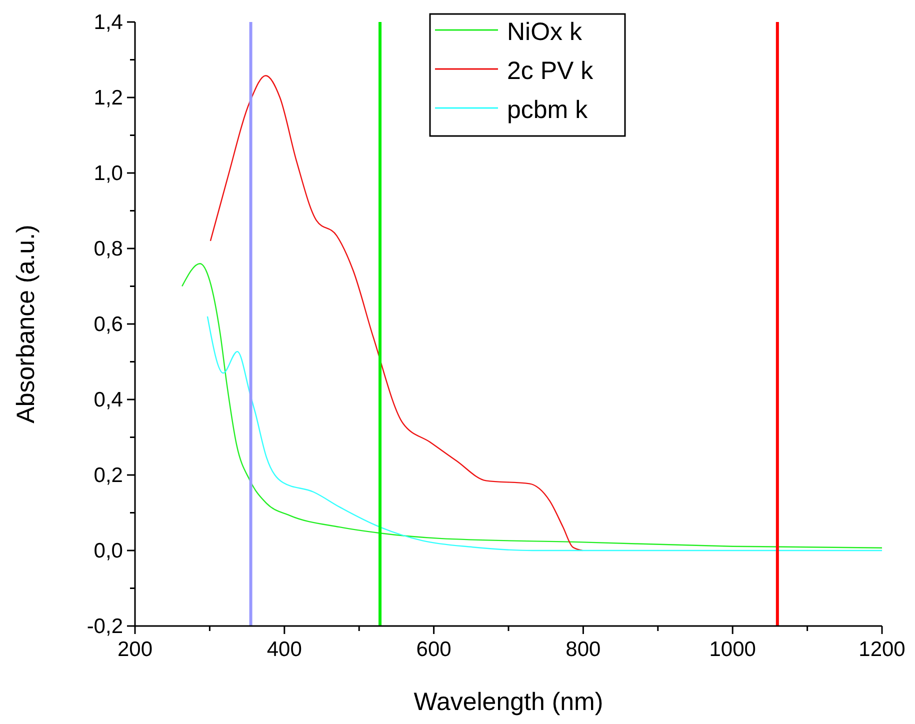 Image resolution: width=915 pixels, height=724 pixels. What do you see at coordinates (284, 649) in the screenshot?
I see `x-tick-label: 400` at bounding box center [284, 649].